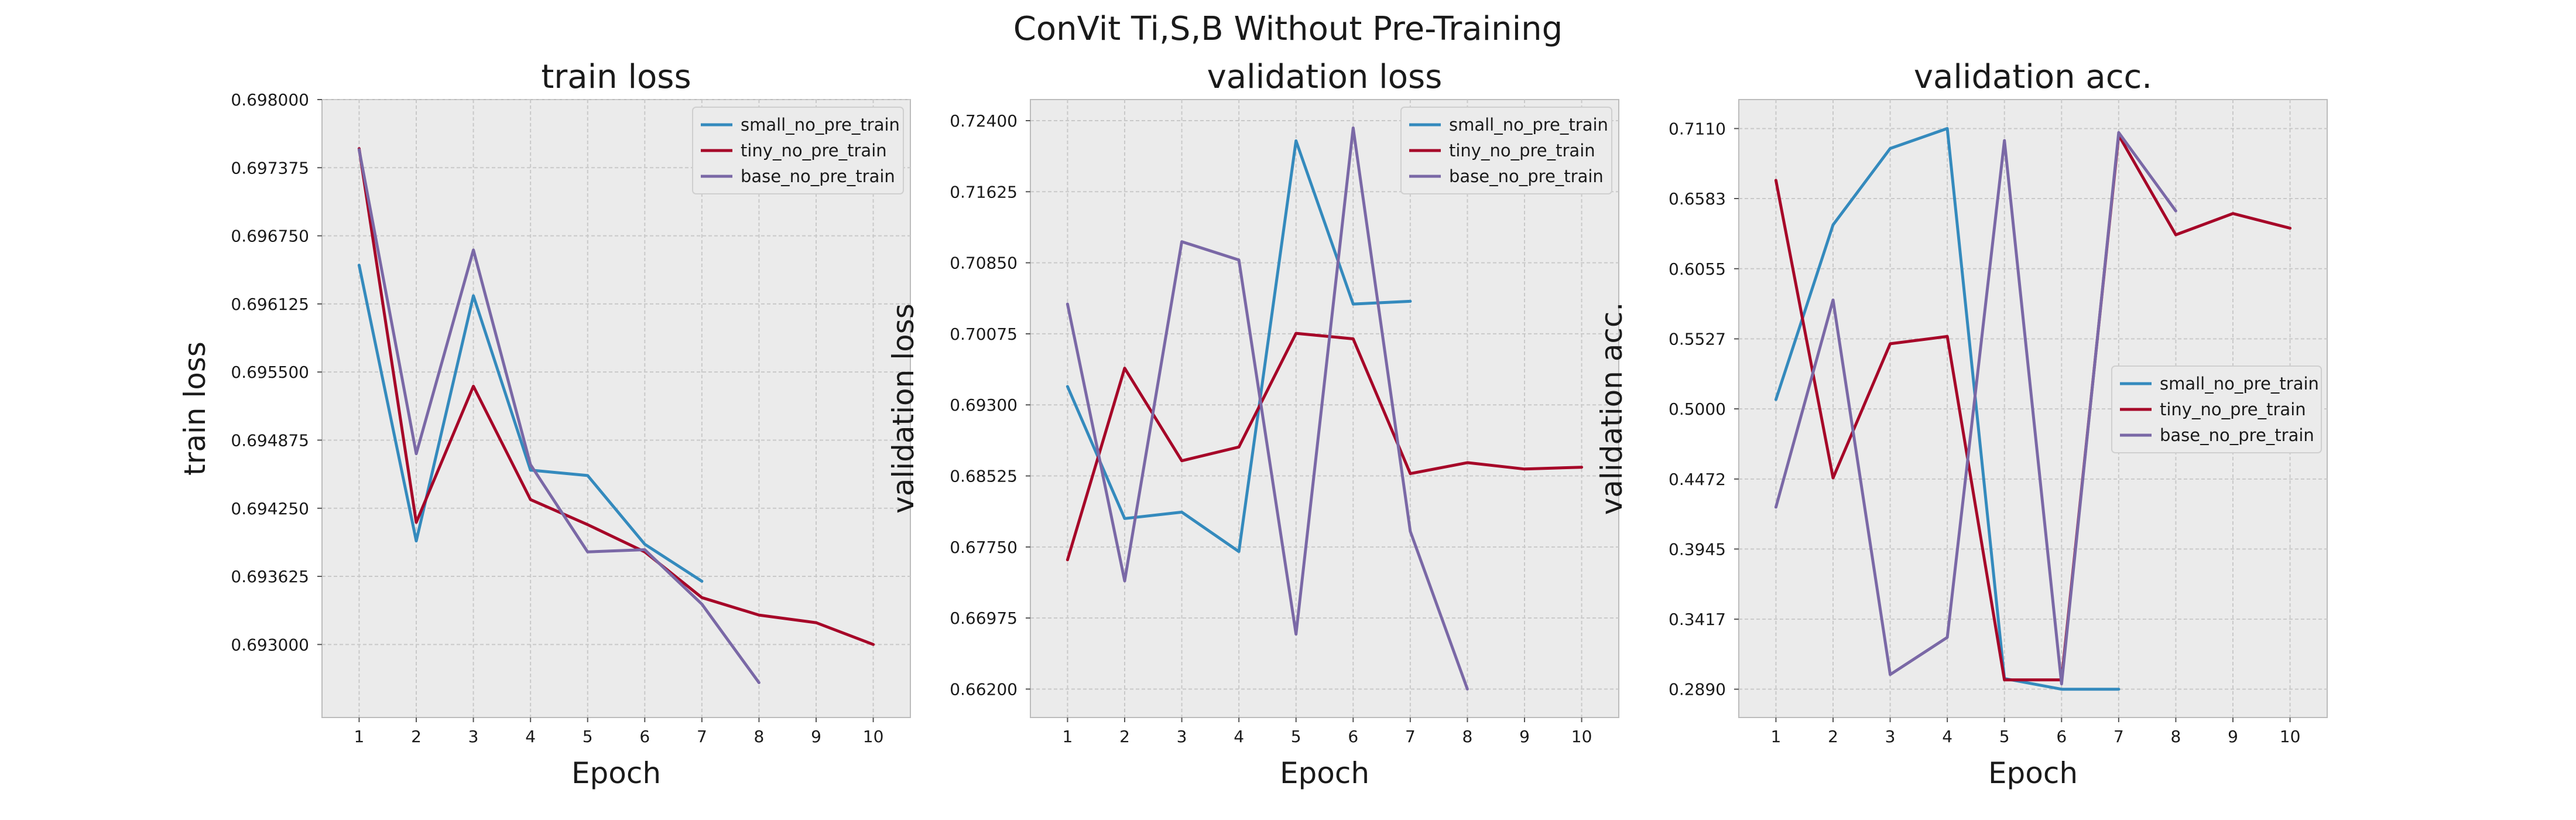 Image resolution: width=2576 pixels, height=820 pixels. What do you see at coordinates (616, 77) in the screenshot?
I see `chart-title: train loss` at bounding box center [616, 77].